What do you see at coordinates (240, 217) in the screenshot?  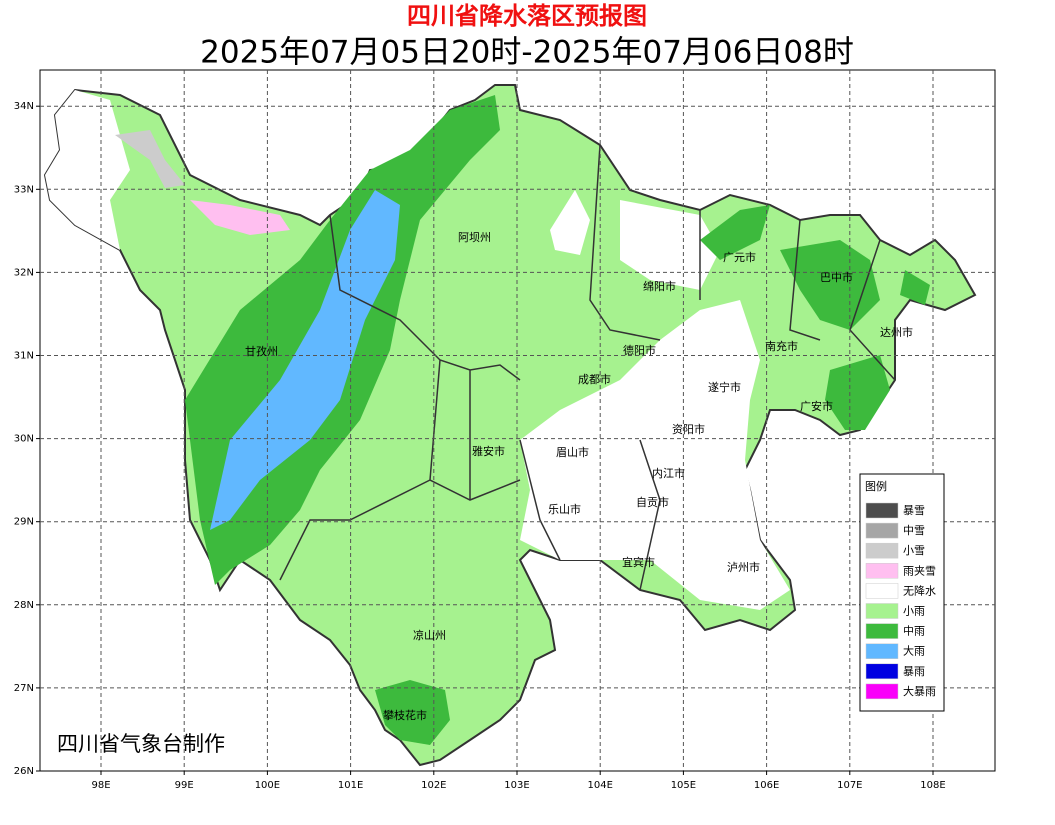 I see `sleet-area` at bounding box center [240, 217].